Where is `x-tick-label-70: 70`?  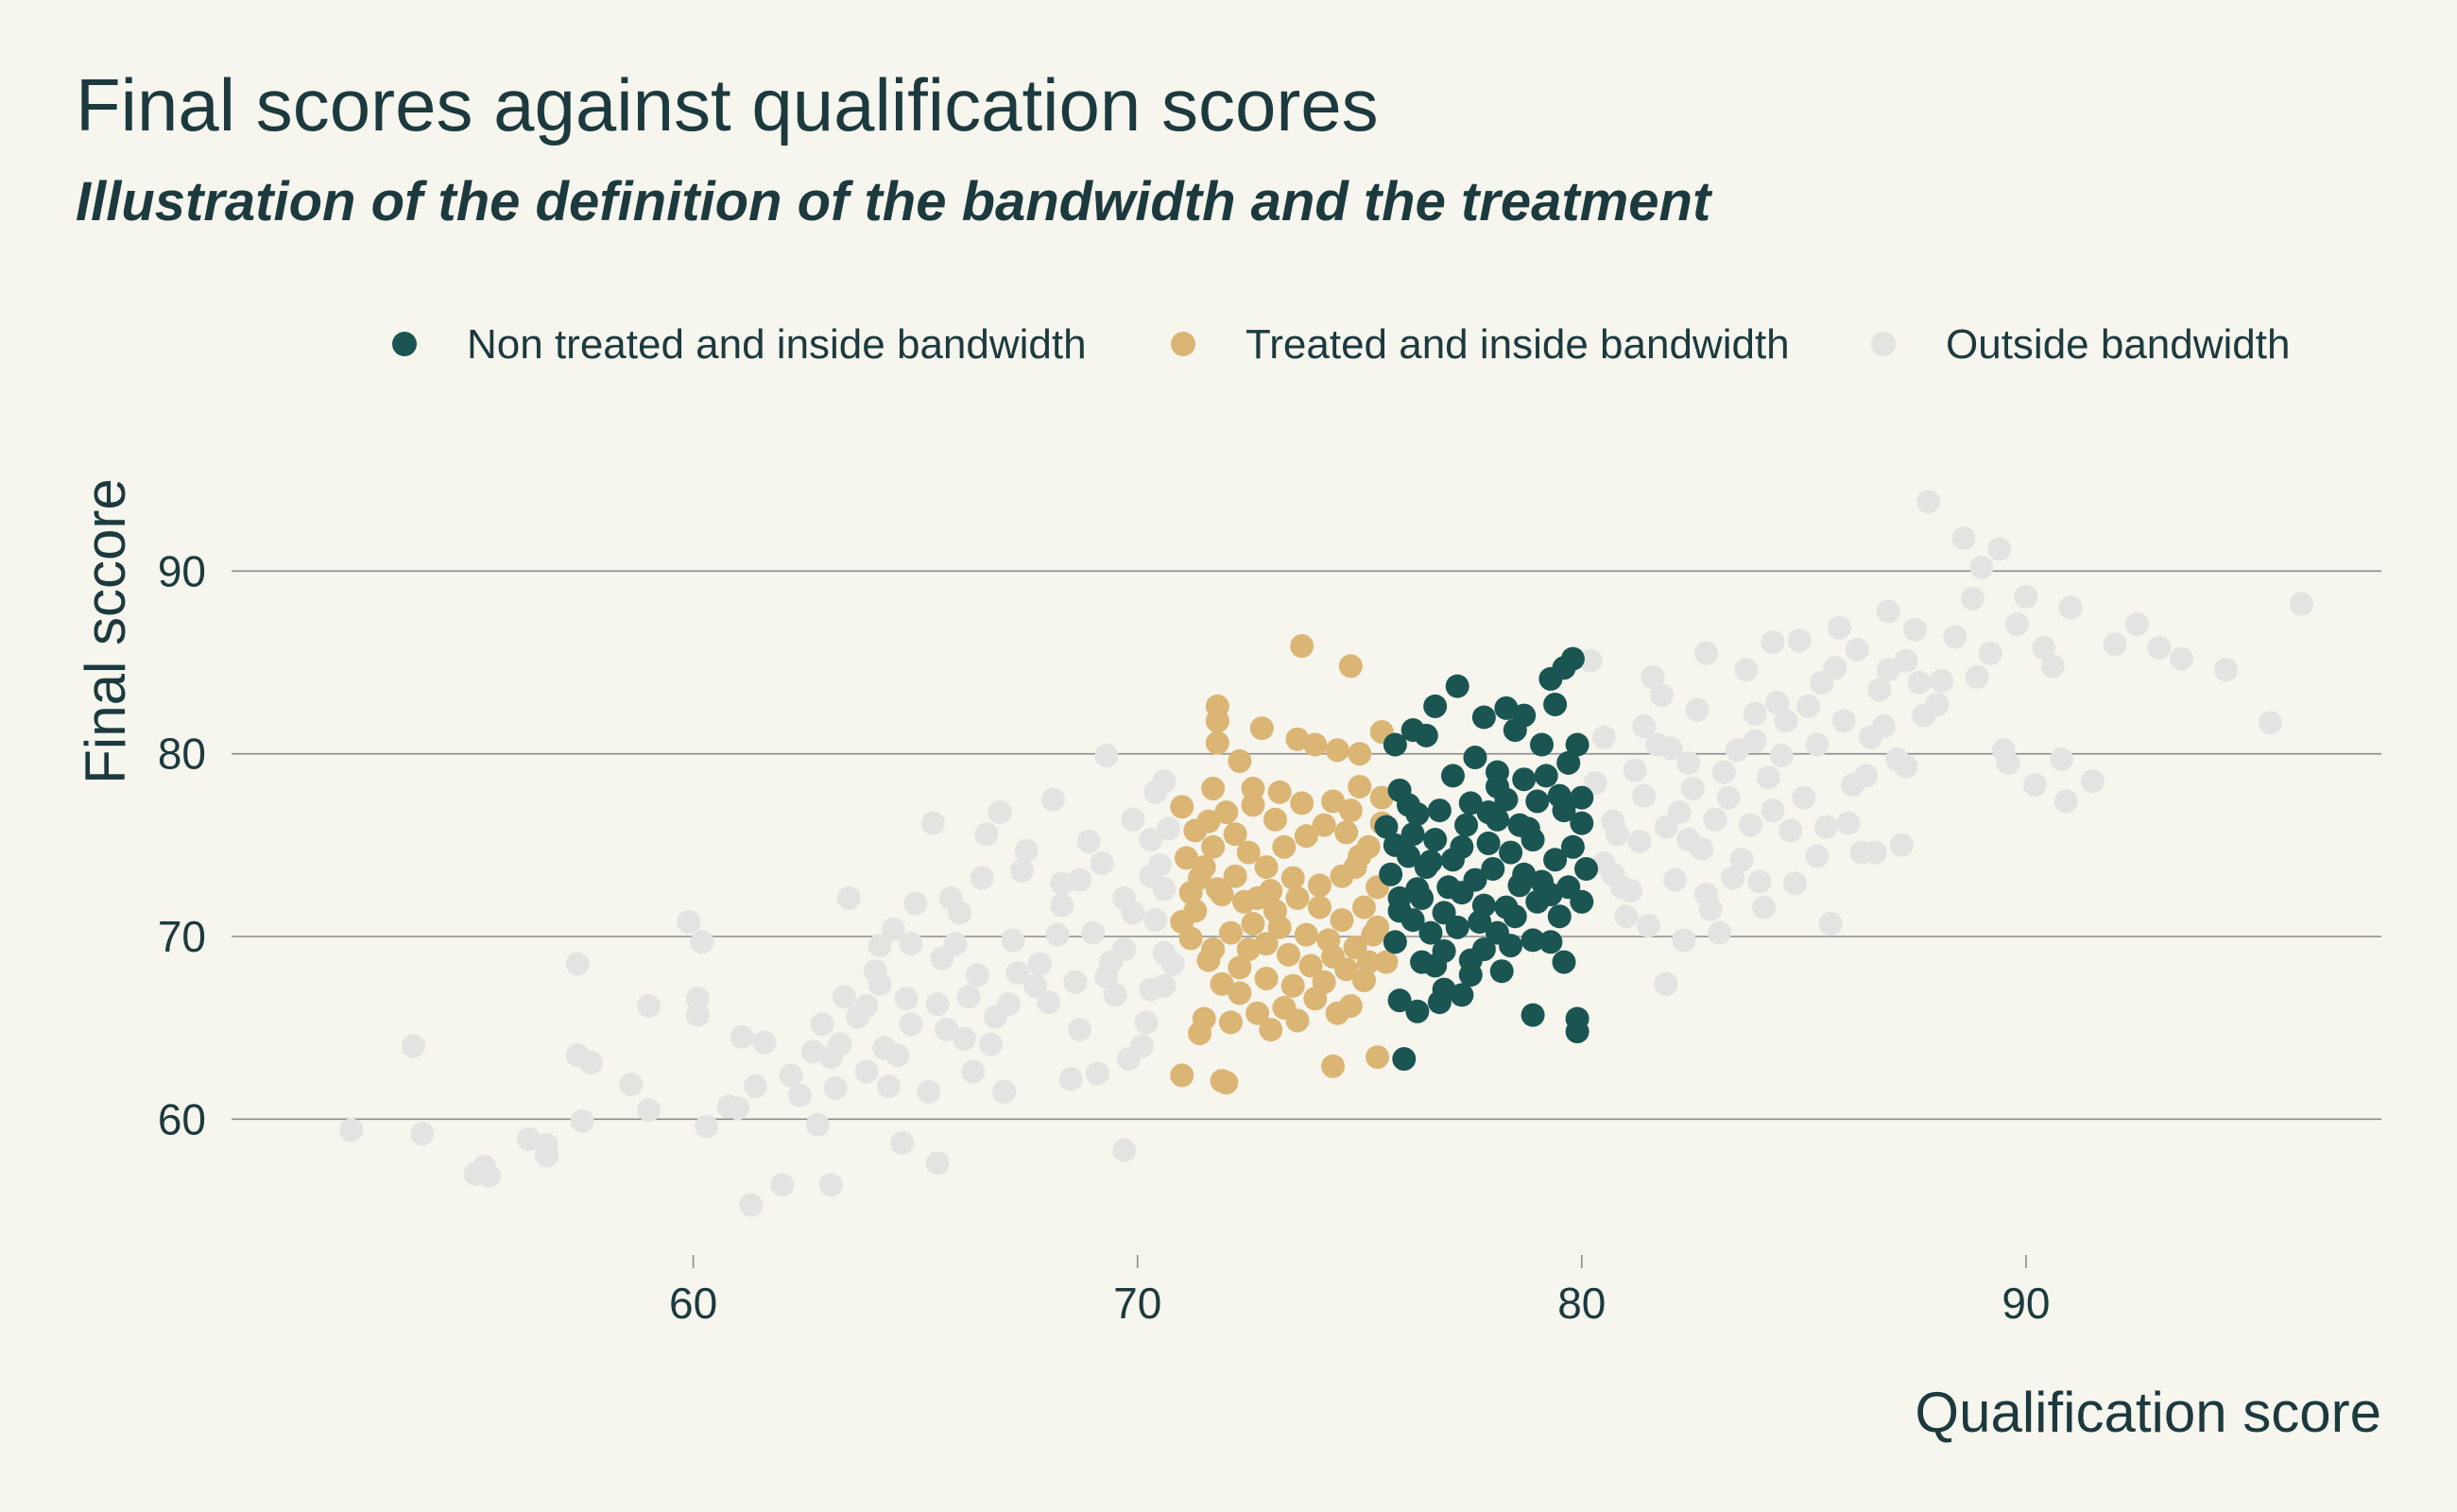 x-tick-label-70: 70 is located at coordinates (1137, 1303).